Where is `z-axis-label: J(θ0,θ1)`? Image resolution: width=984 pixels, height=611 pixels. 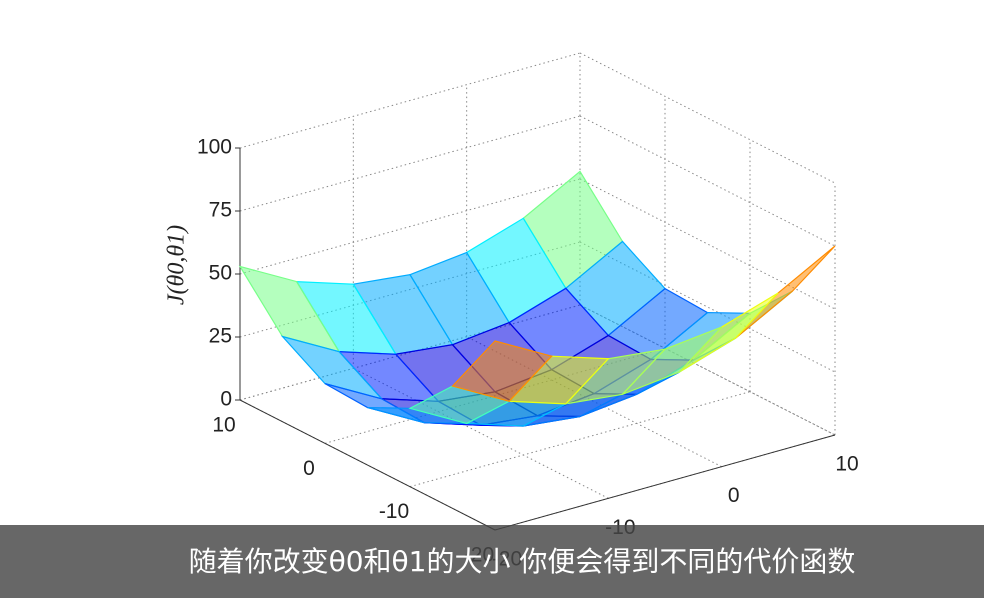 z-axis-label: J(θ0,θ1) is located at coordinates (177, 265).